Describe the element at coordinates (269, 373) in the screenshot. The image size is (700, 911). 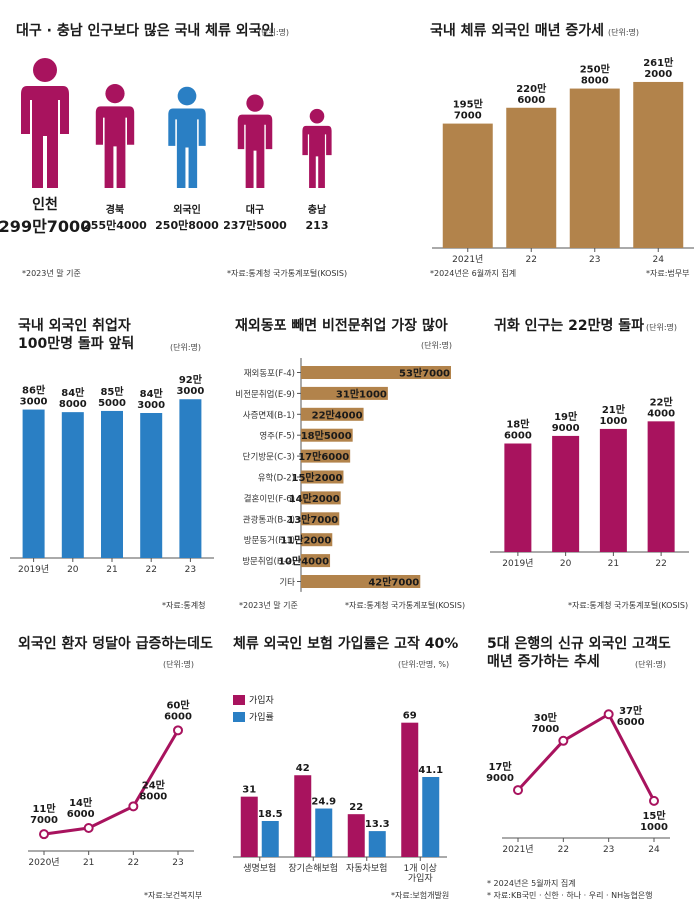
I see `y-tick-label: 재외동포(F-4)` at that location.